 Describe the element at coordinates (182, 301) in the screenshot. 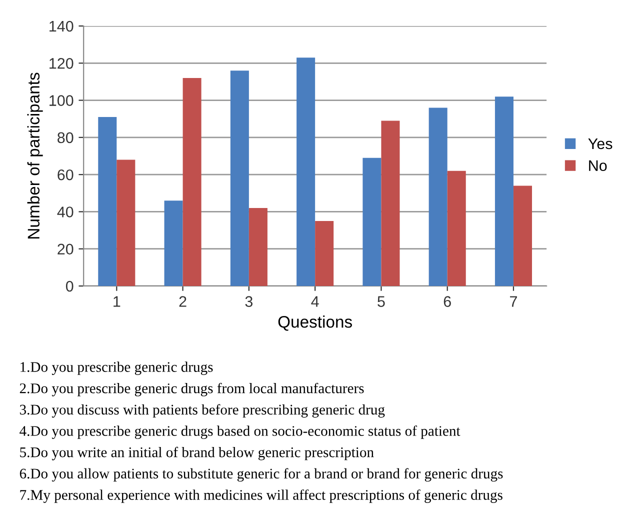

I see `x-tick-label: 2` at that location.